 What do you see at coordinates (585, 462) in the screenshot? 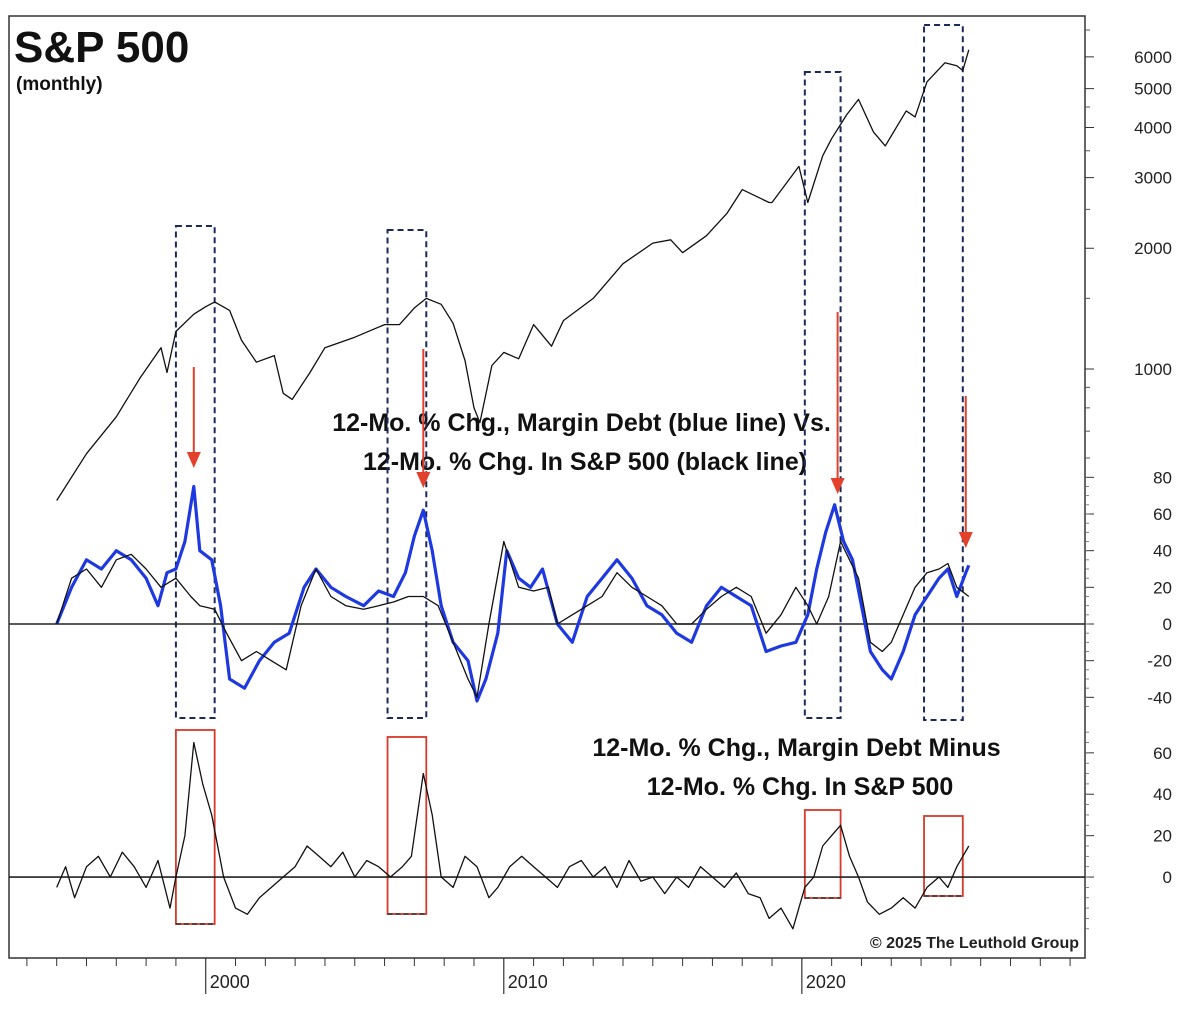
I see `middle-panel-title-line2: 12-Mo. % Chg. In S&P 500 (black line)` at bounding box center [585, 462].